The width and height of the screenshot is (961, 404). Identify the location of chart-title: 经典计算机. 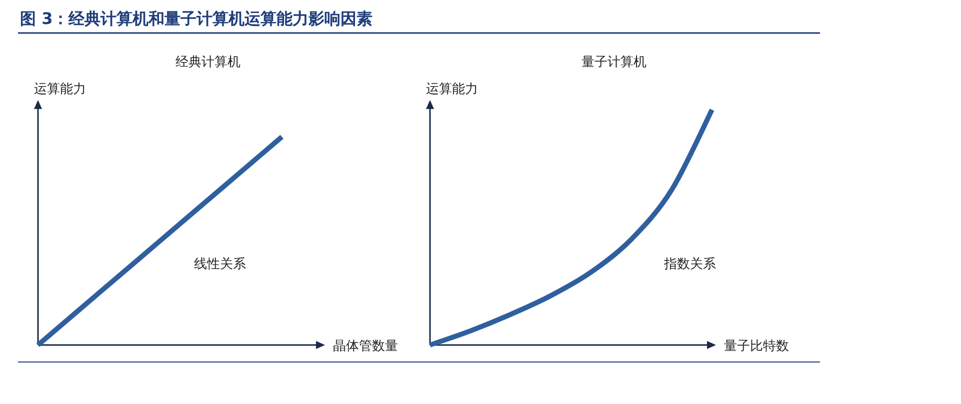
(208, 62).